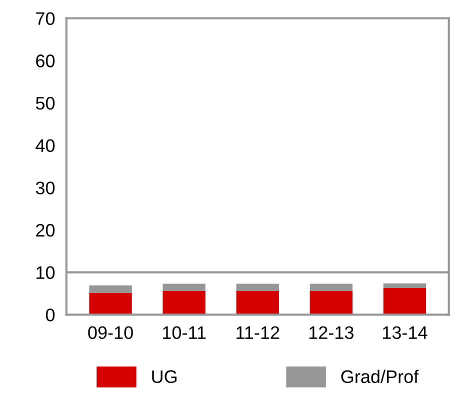  What do you see at coordinates (45, 273) in the screenshot?
I see `y-tick-label: 10` at bounding box center [45, 273].